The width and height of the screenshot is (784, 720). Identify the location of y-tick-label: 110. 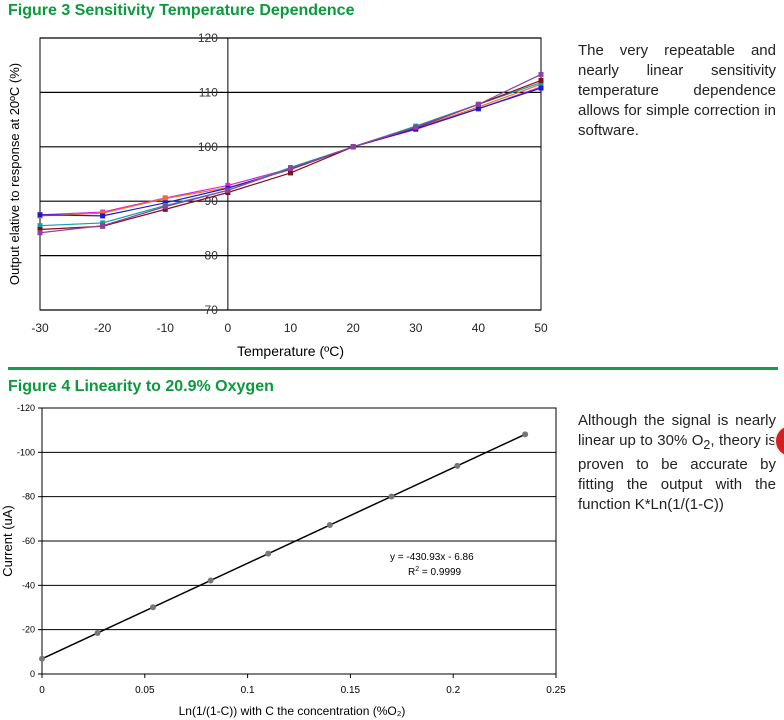
(208, 92).